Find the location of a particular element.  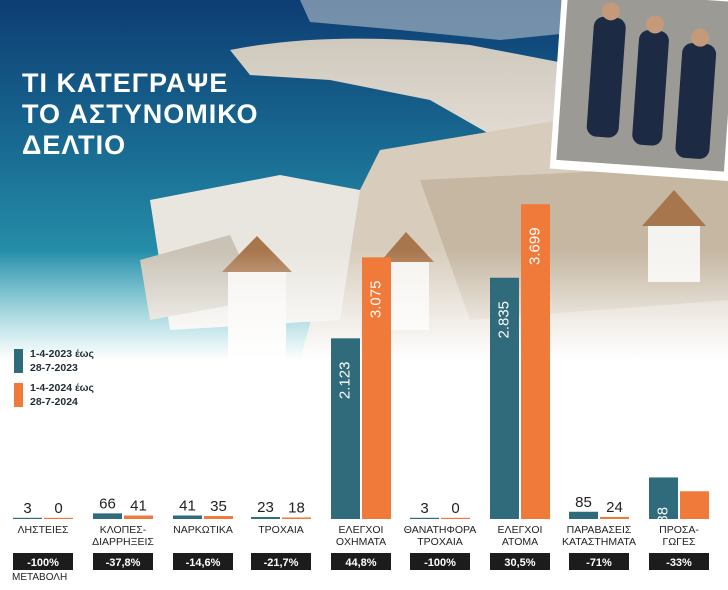

change-value-6: 30,5% is located at coordinates (519, 563).